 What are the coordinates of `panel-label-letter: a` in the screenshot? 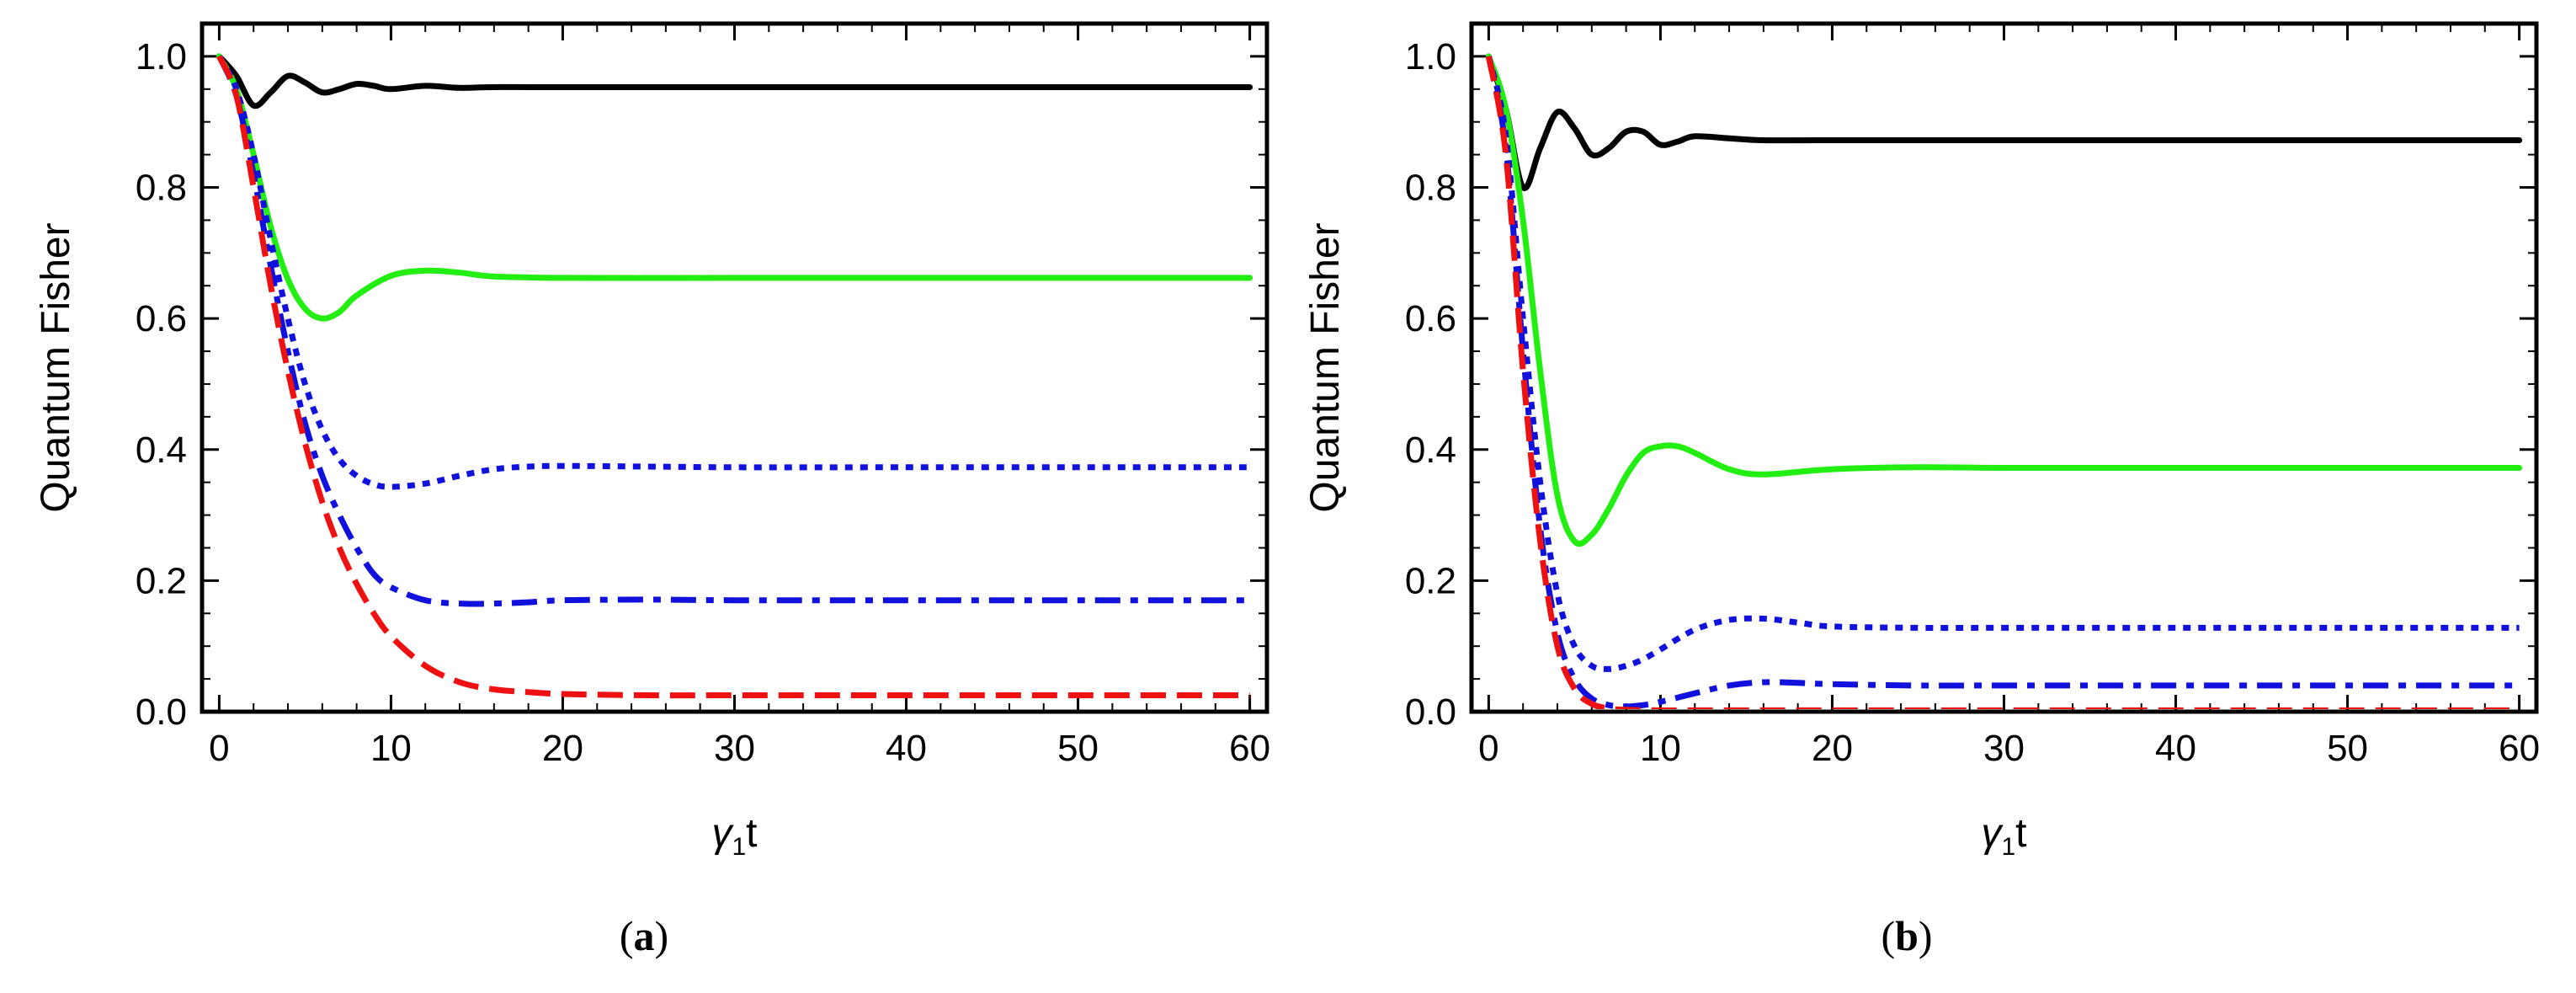 It's located at (645, 935).